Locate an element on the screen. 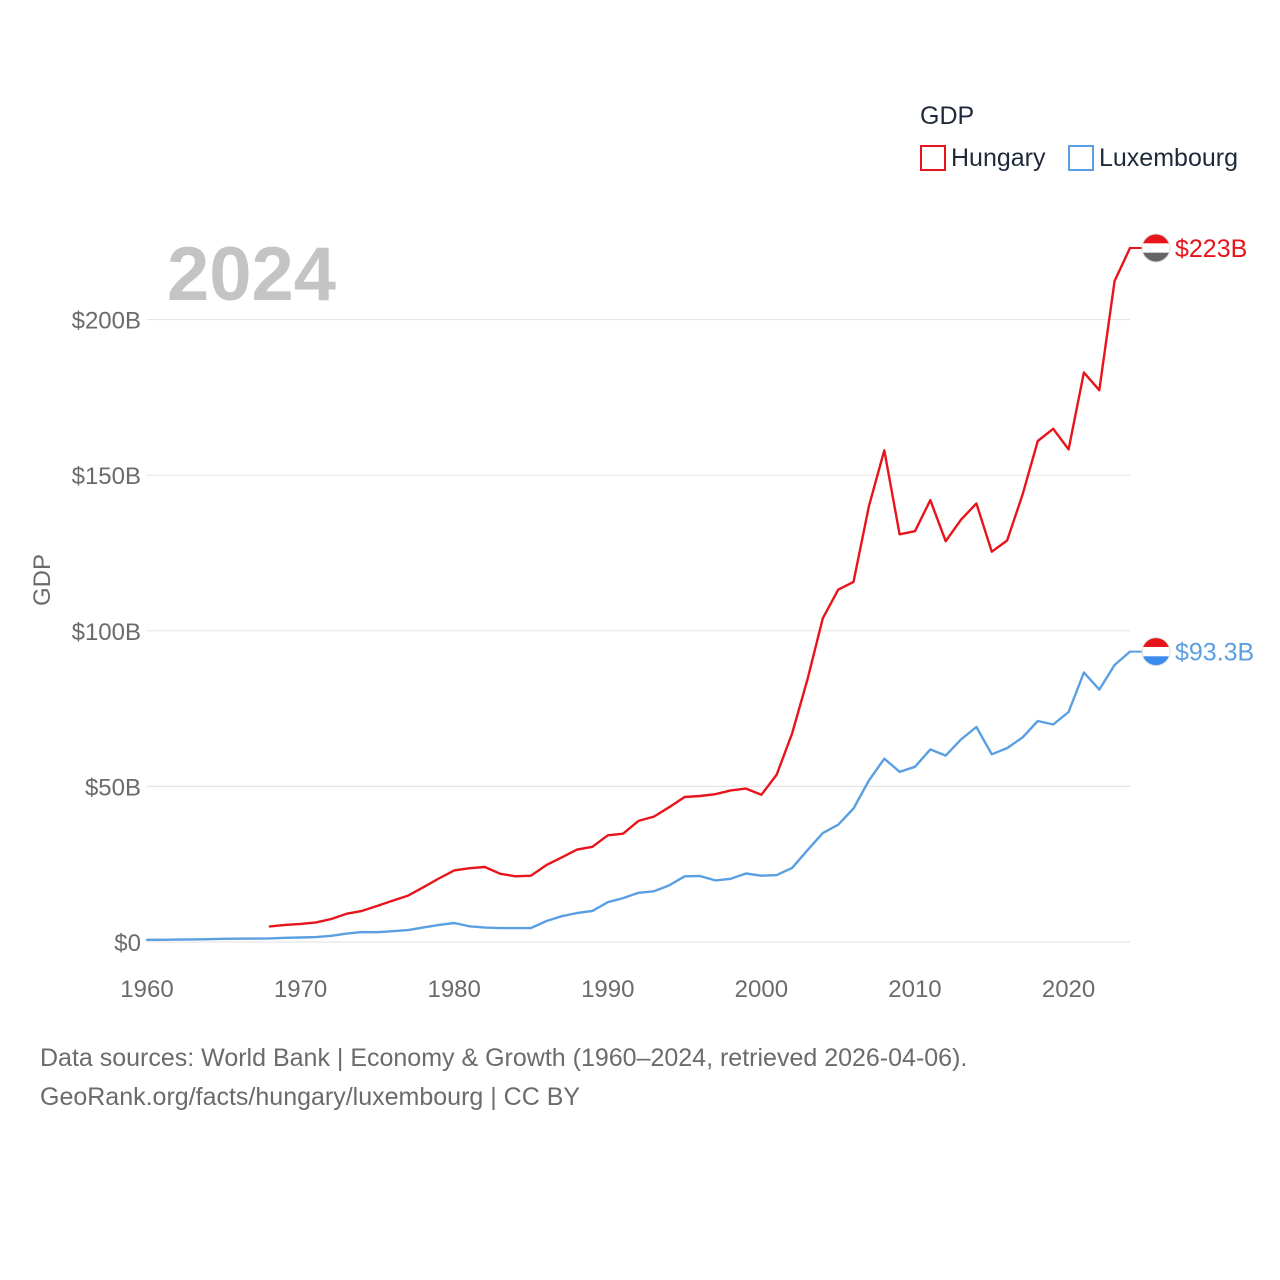  legend-item-luxembourg: Luxembourg is located at coordinates (1153, 158).